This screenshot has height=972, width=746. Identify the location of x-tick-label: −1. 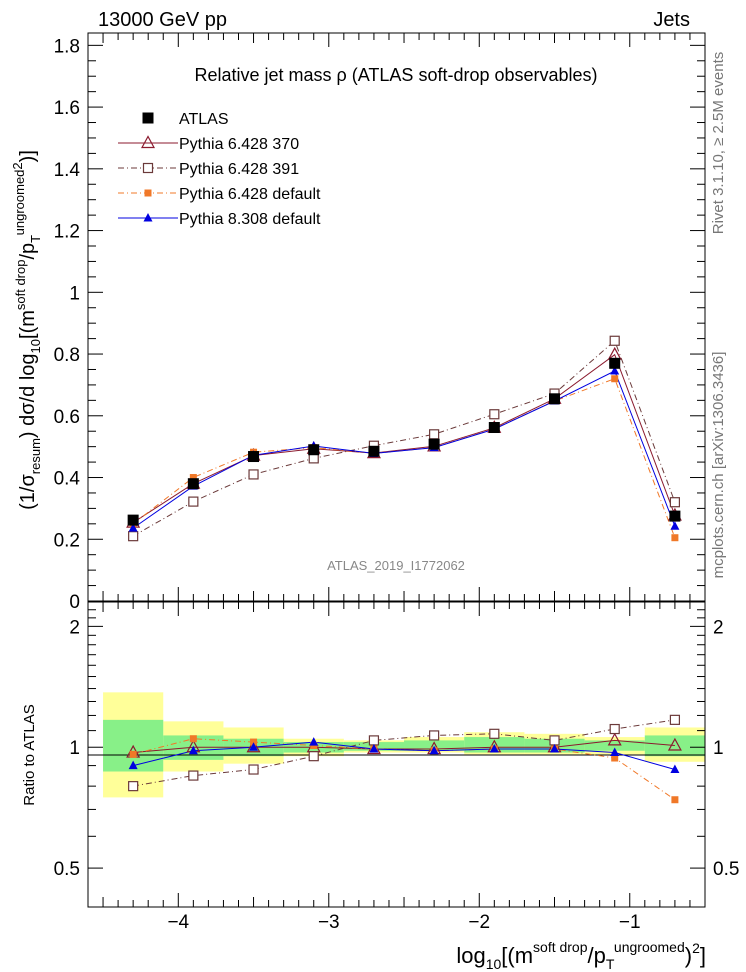
(630, 922).